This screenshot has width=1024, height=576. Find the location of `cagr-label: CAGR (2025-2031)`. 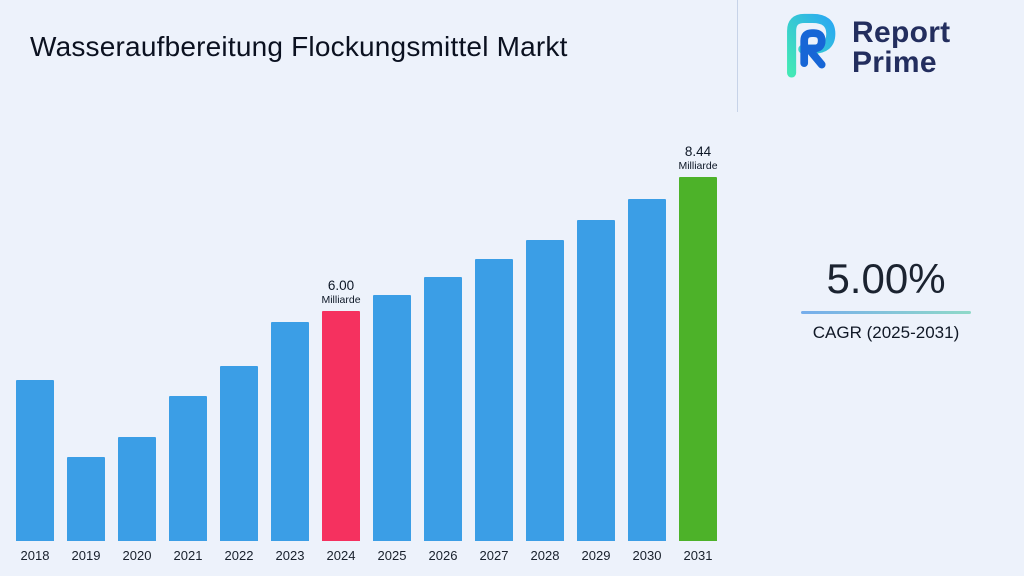

cagr-label: CAGR (2025-2031) is located at coordinates (886, 332).